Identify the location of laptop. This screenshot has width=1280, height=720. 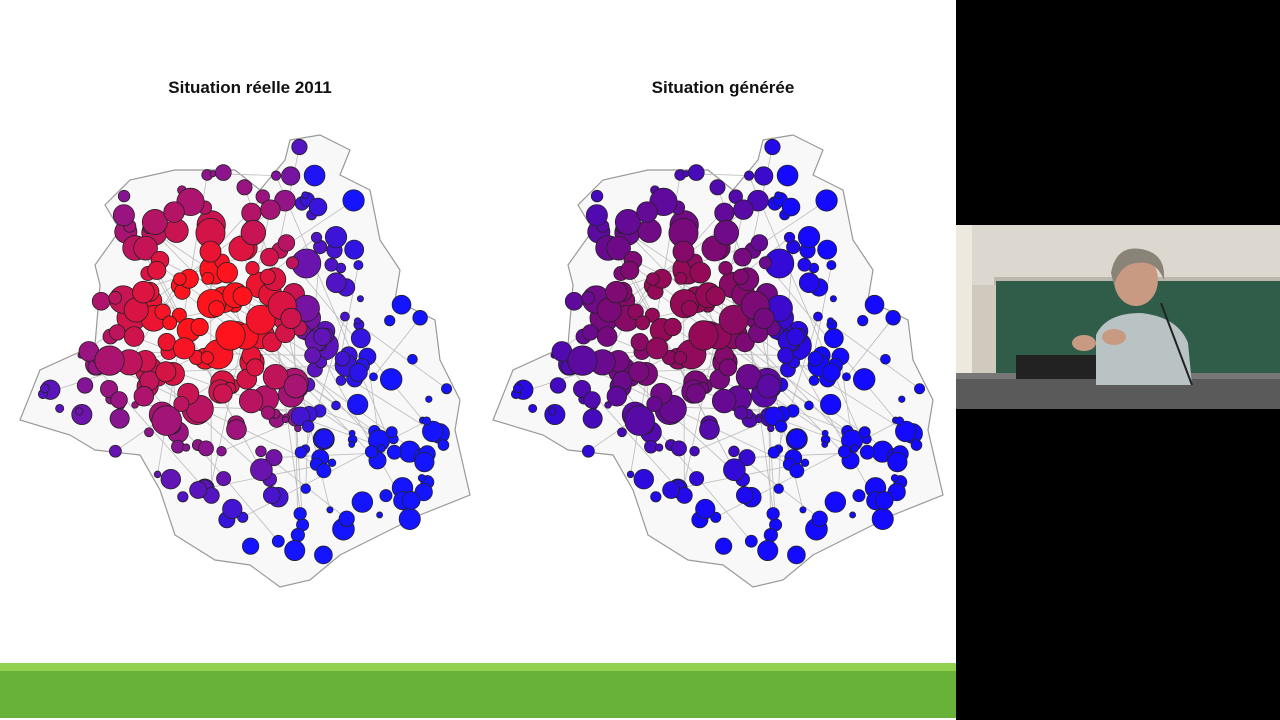
(1058, 367).